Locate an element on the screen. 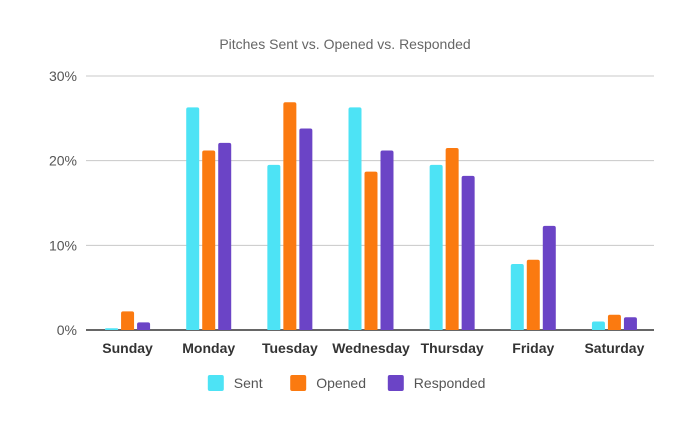  y-tick-label: 20% is located at coordinates (63, 161).